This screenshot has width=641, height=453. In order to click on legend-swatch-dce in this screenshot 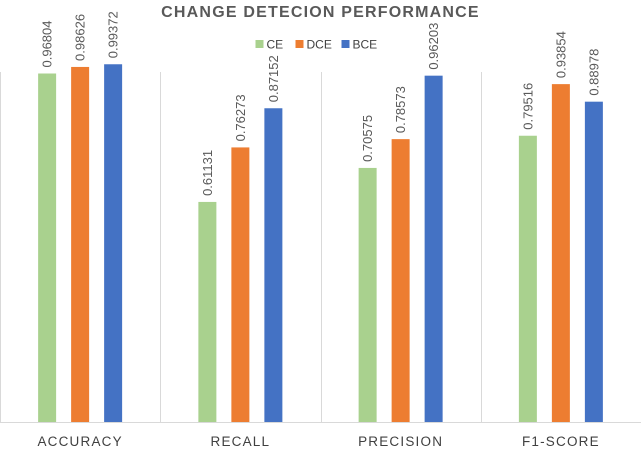, I will do `click(299, 44)`.